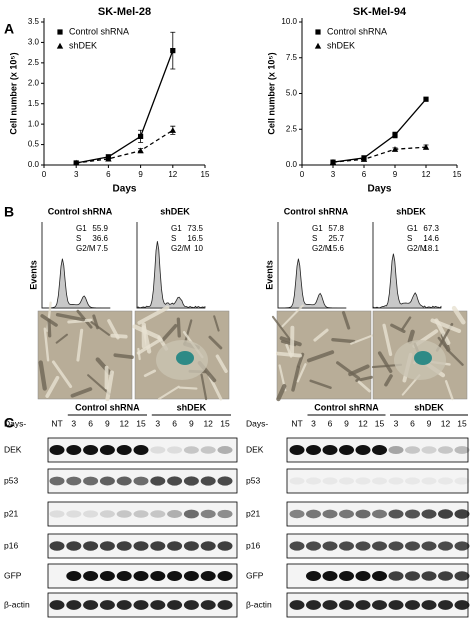 The image size is (474, 624). What do you see at coordinates (13, 93) in the screenshot?
I see `y-axis-label: Cell number (x 10⁵)` at bounding box center [13, 93].